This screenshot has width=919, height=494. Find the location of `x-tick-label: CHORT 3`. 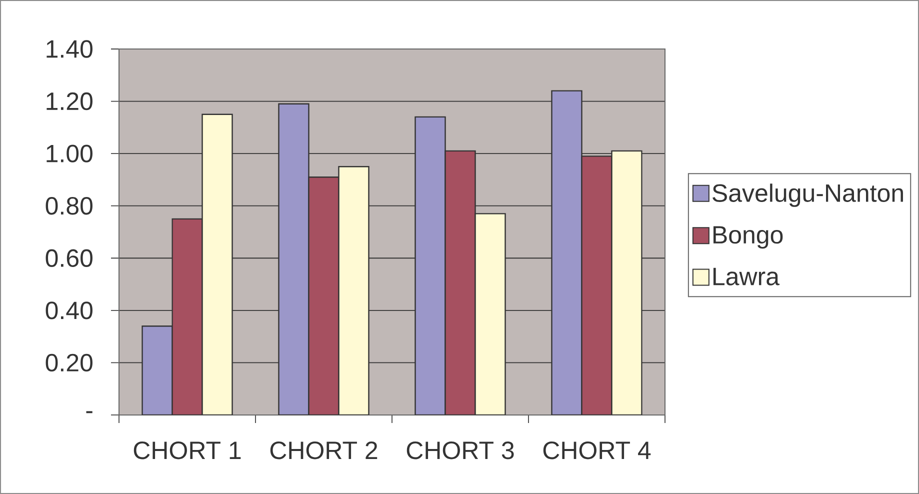

x-tick-label: CHORT 3 is located at coordinates (460, 451).